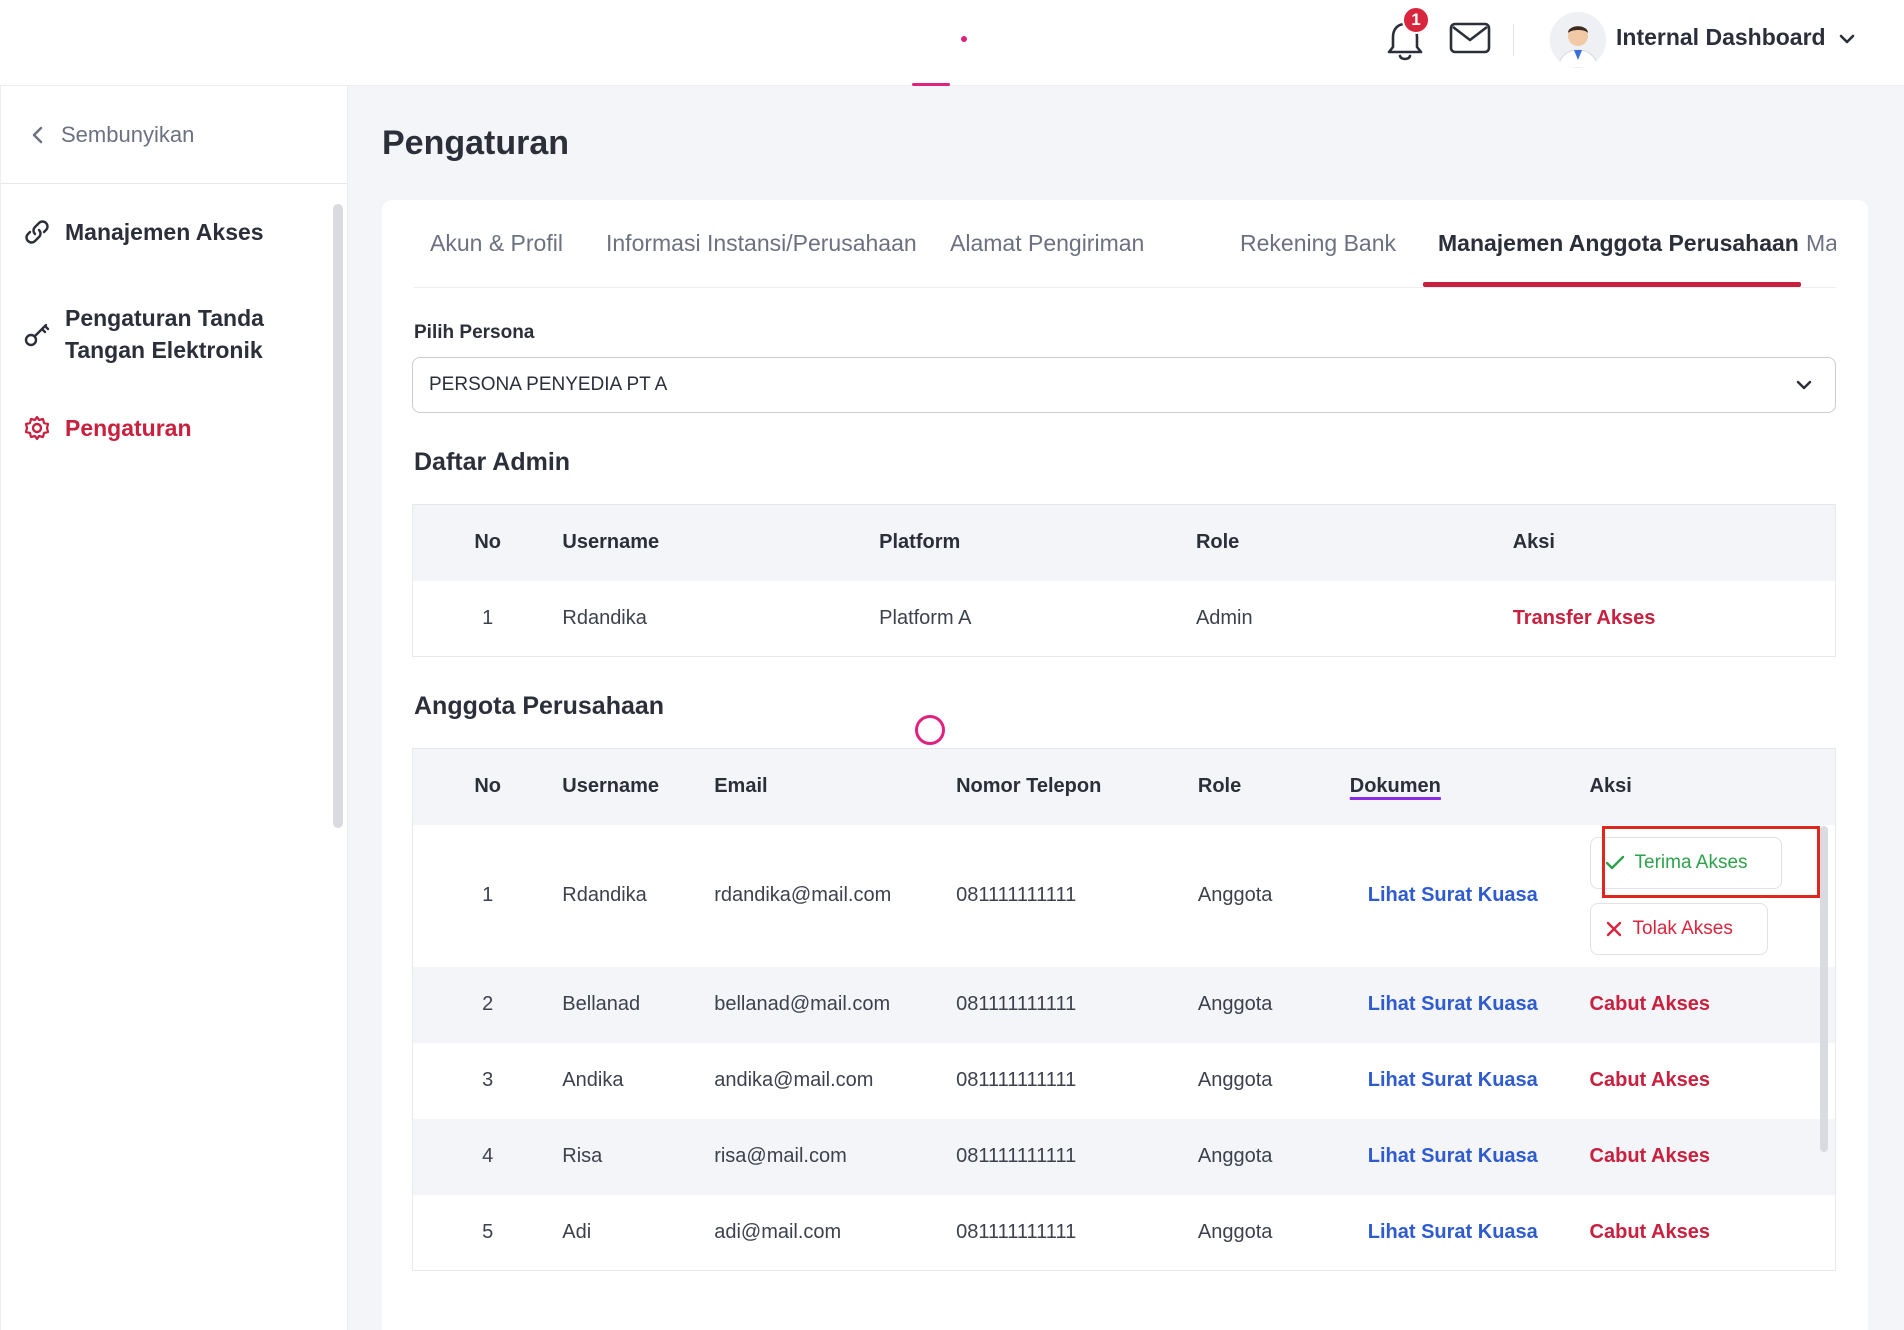  I want to click on cell-platform: Platform A, so click(1037, 618).